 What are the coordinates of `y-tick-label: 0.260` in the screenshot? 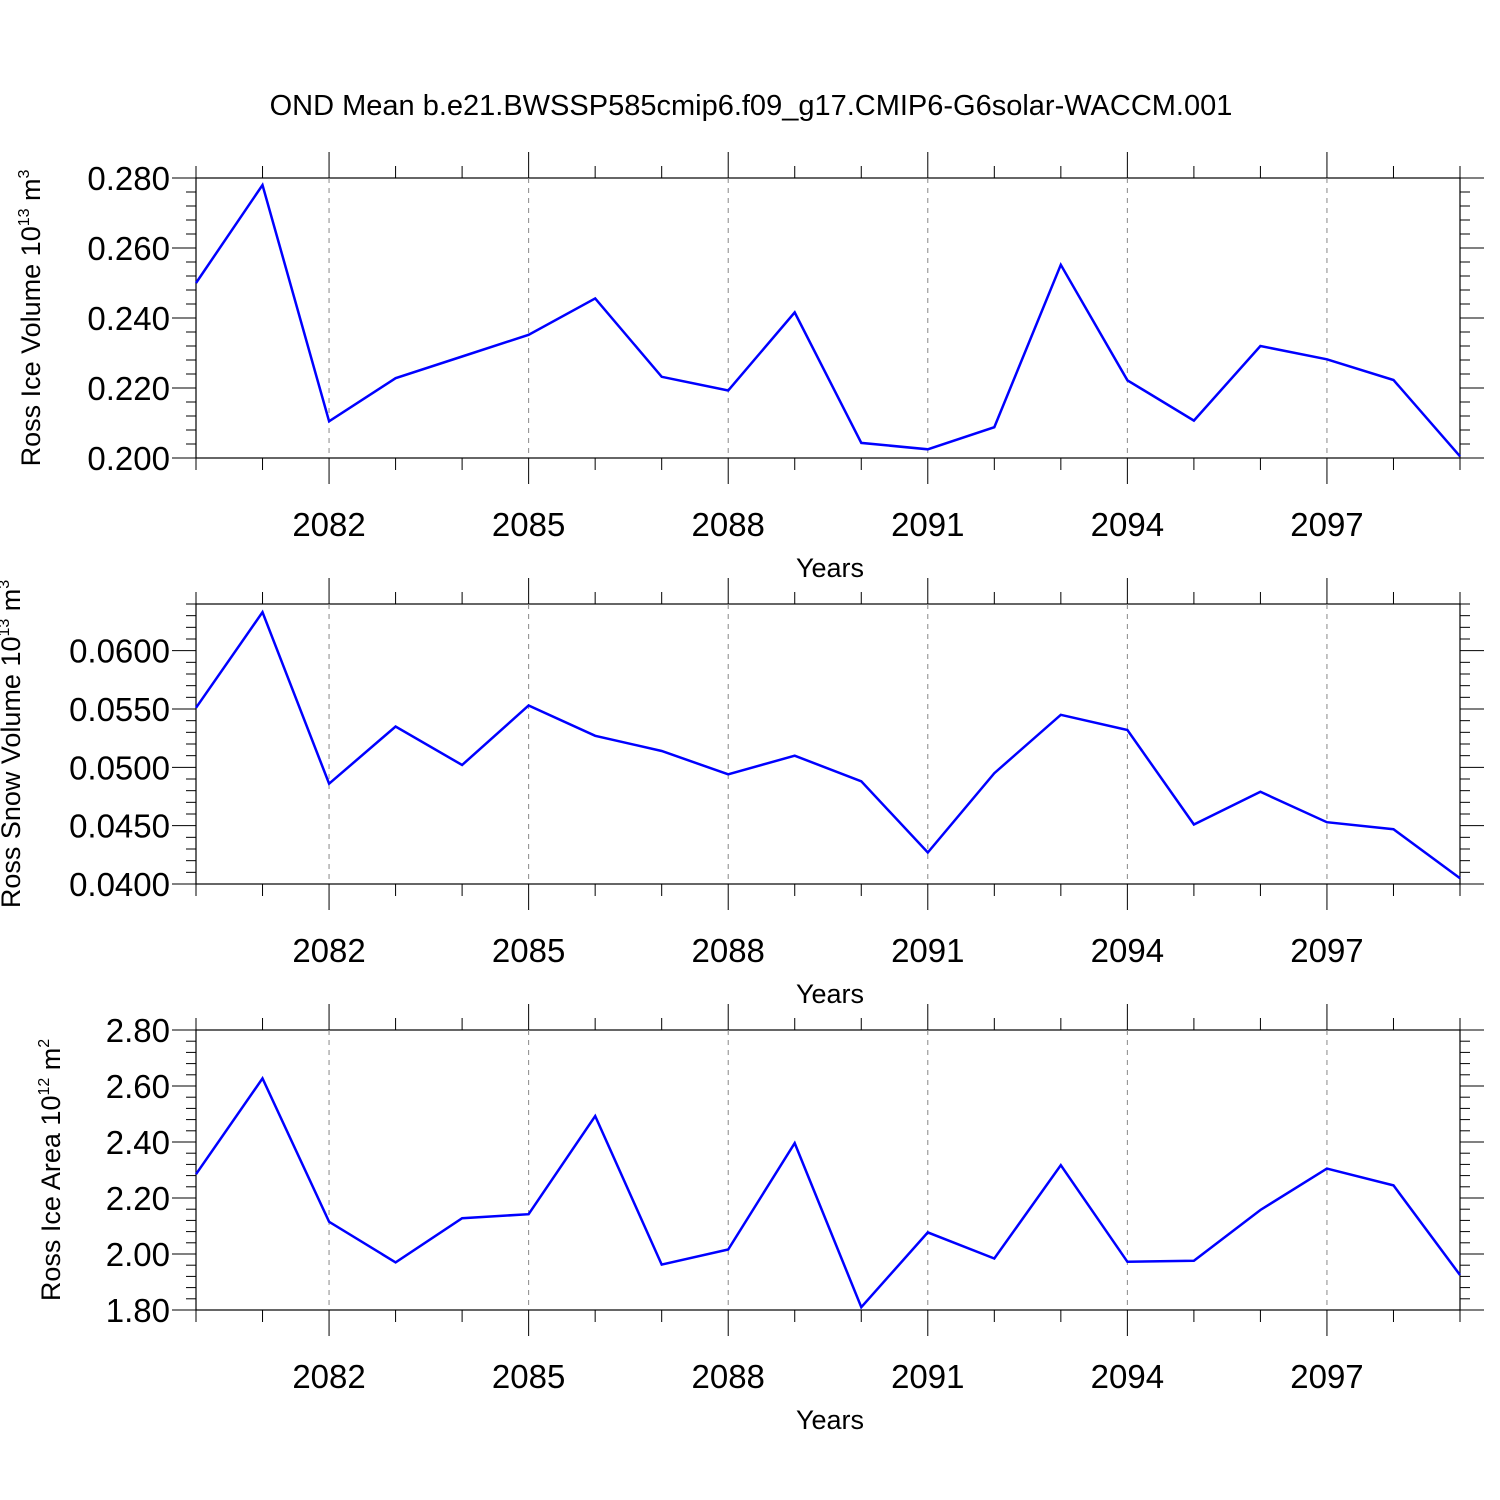 It's located at (128, 248).